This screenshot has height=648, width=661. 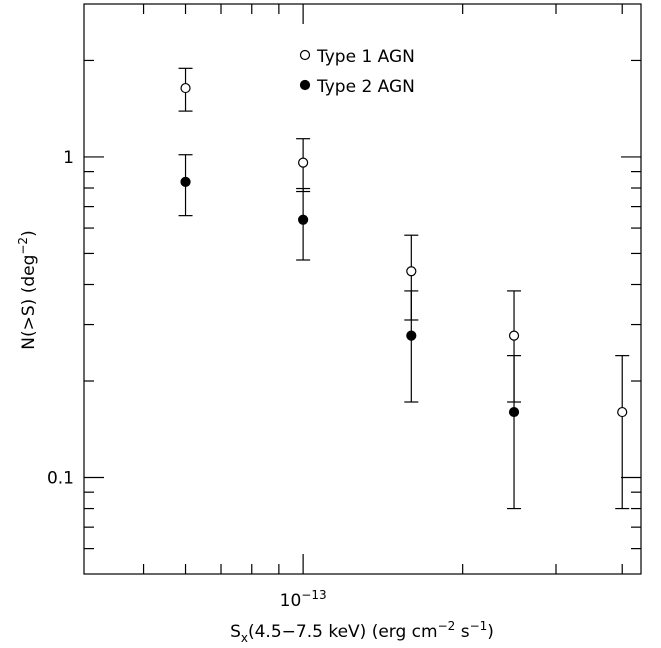 What do you see at coordinates (60, 479) in the screenshot?
I see `y-tick-label: 0.1` at bounding box center [60, 479].